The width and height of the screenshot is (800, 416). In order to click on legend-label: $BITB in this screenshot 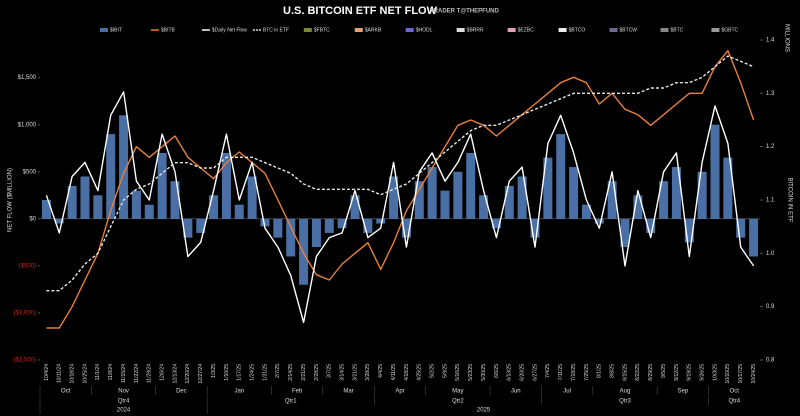, I will do `click(168, 30)`.